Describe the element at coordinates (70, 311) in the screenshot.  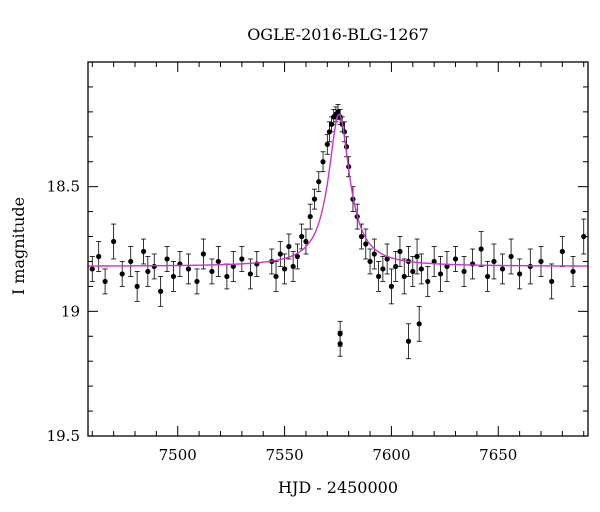
I see `y-tick-label: 19` at that location.